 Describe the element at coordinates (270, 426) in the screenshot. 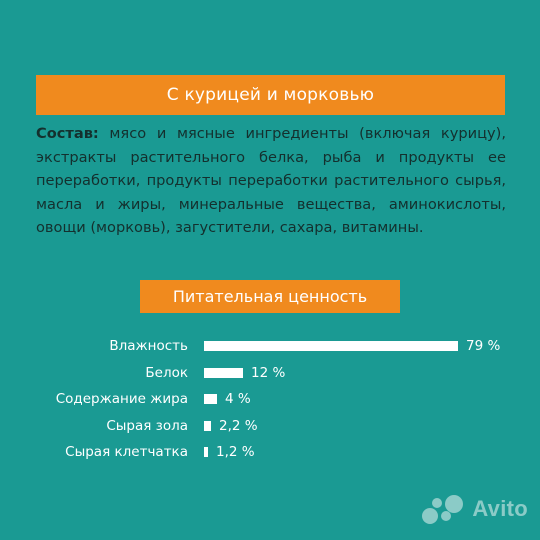

I see `nutrition-row: Сырая зола 2,2 %` at that location.